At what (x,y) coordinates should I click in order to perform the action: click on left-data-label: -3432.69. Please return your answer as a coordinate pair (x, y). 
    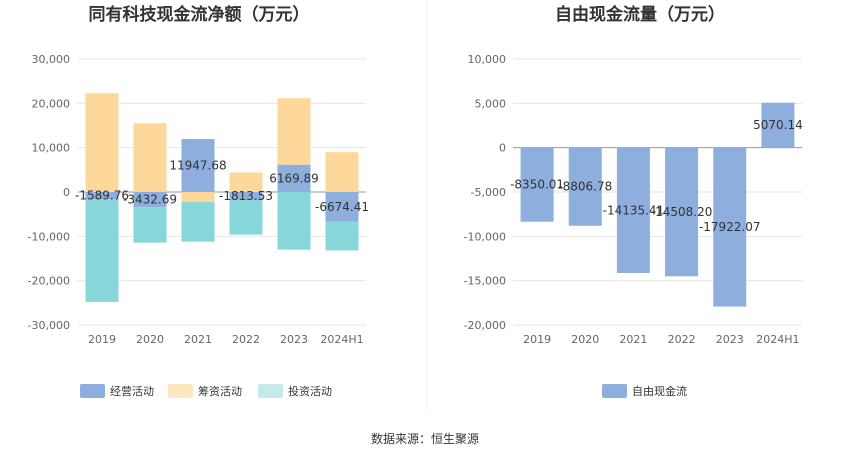
    Looking at the image, I should click on (150, 200).